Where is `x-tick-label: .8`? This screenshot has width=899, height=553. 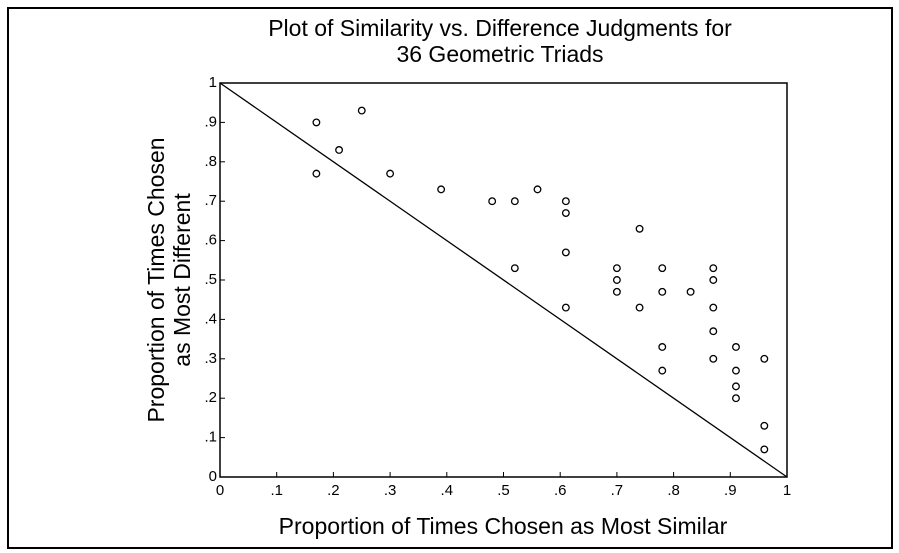
x-tick-label: .8 is located at coordinates (673, 490).